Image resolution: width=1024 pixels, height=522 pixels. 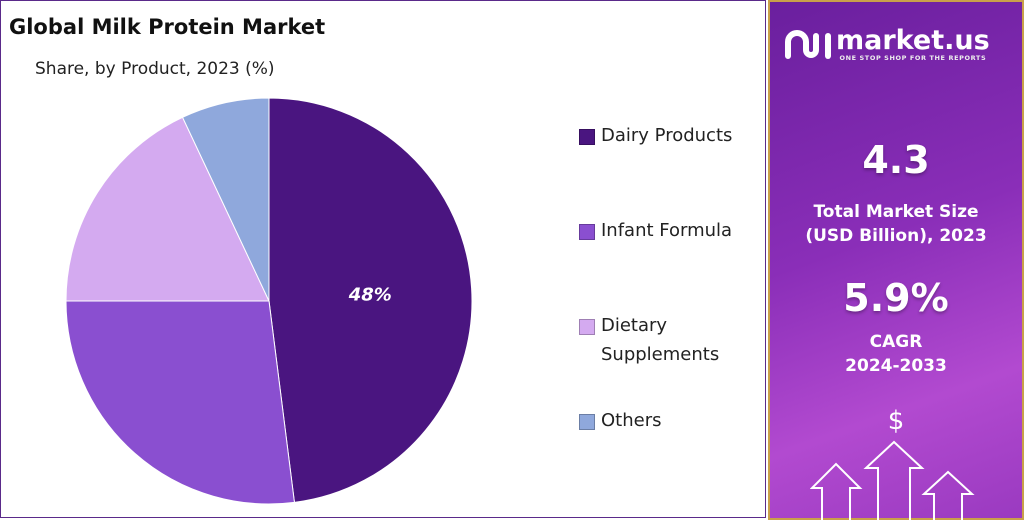 I want to click on dollar-sign: $, so click(x=896, y=421).